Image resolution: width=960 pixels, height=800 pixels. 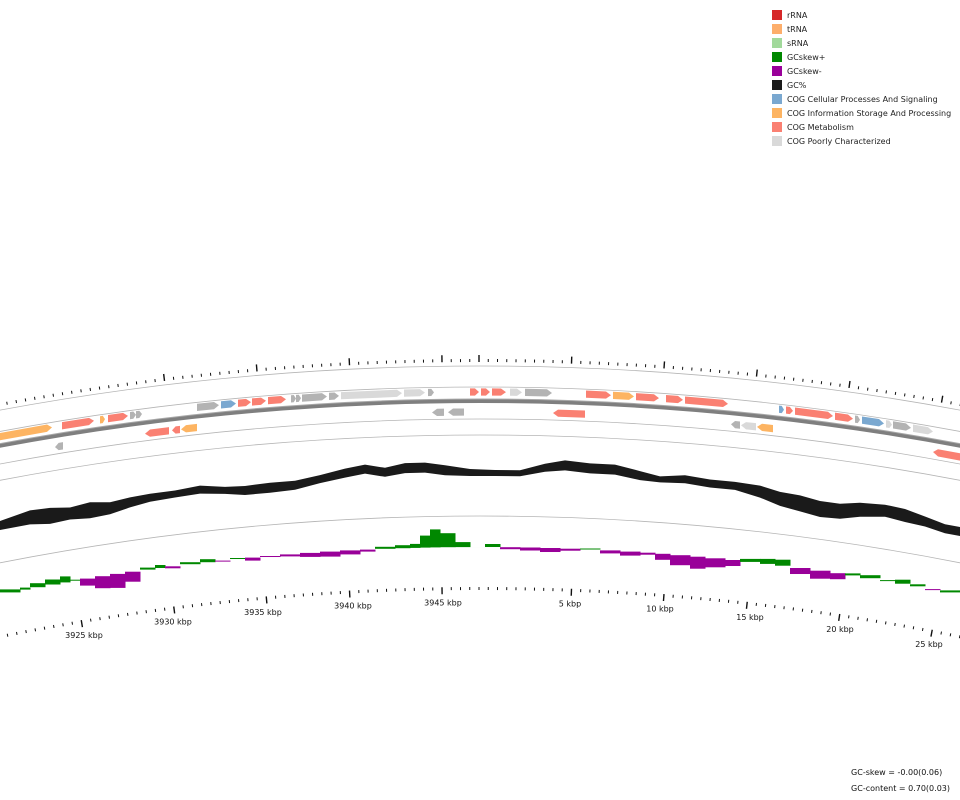 I want to click on genome-backbone, so click(x=480, y=423).